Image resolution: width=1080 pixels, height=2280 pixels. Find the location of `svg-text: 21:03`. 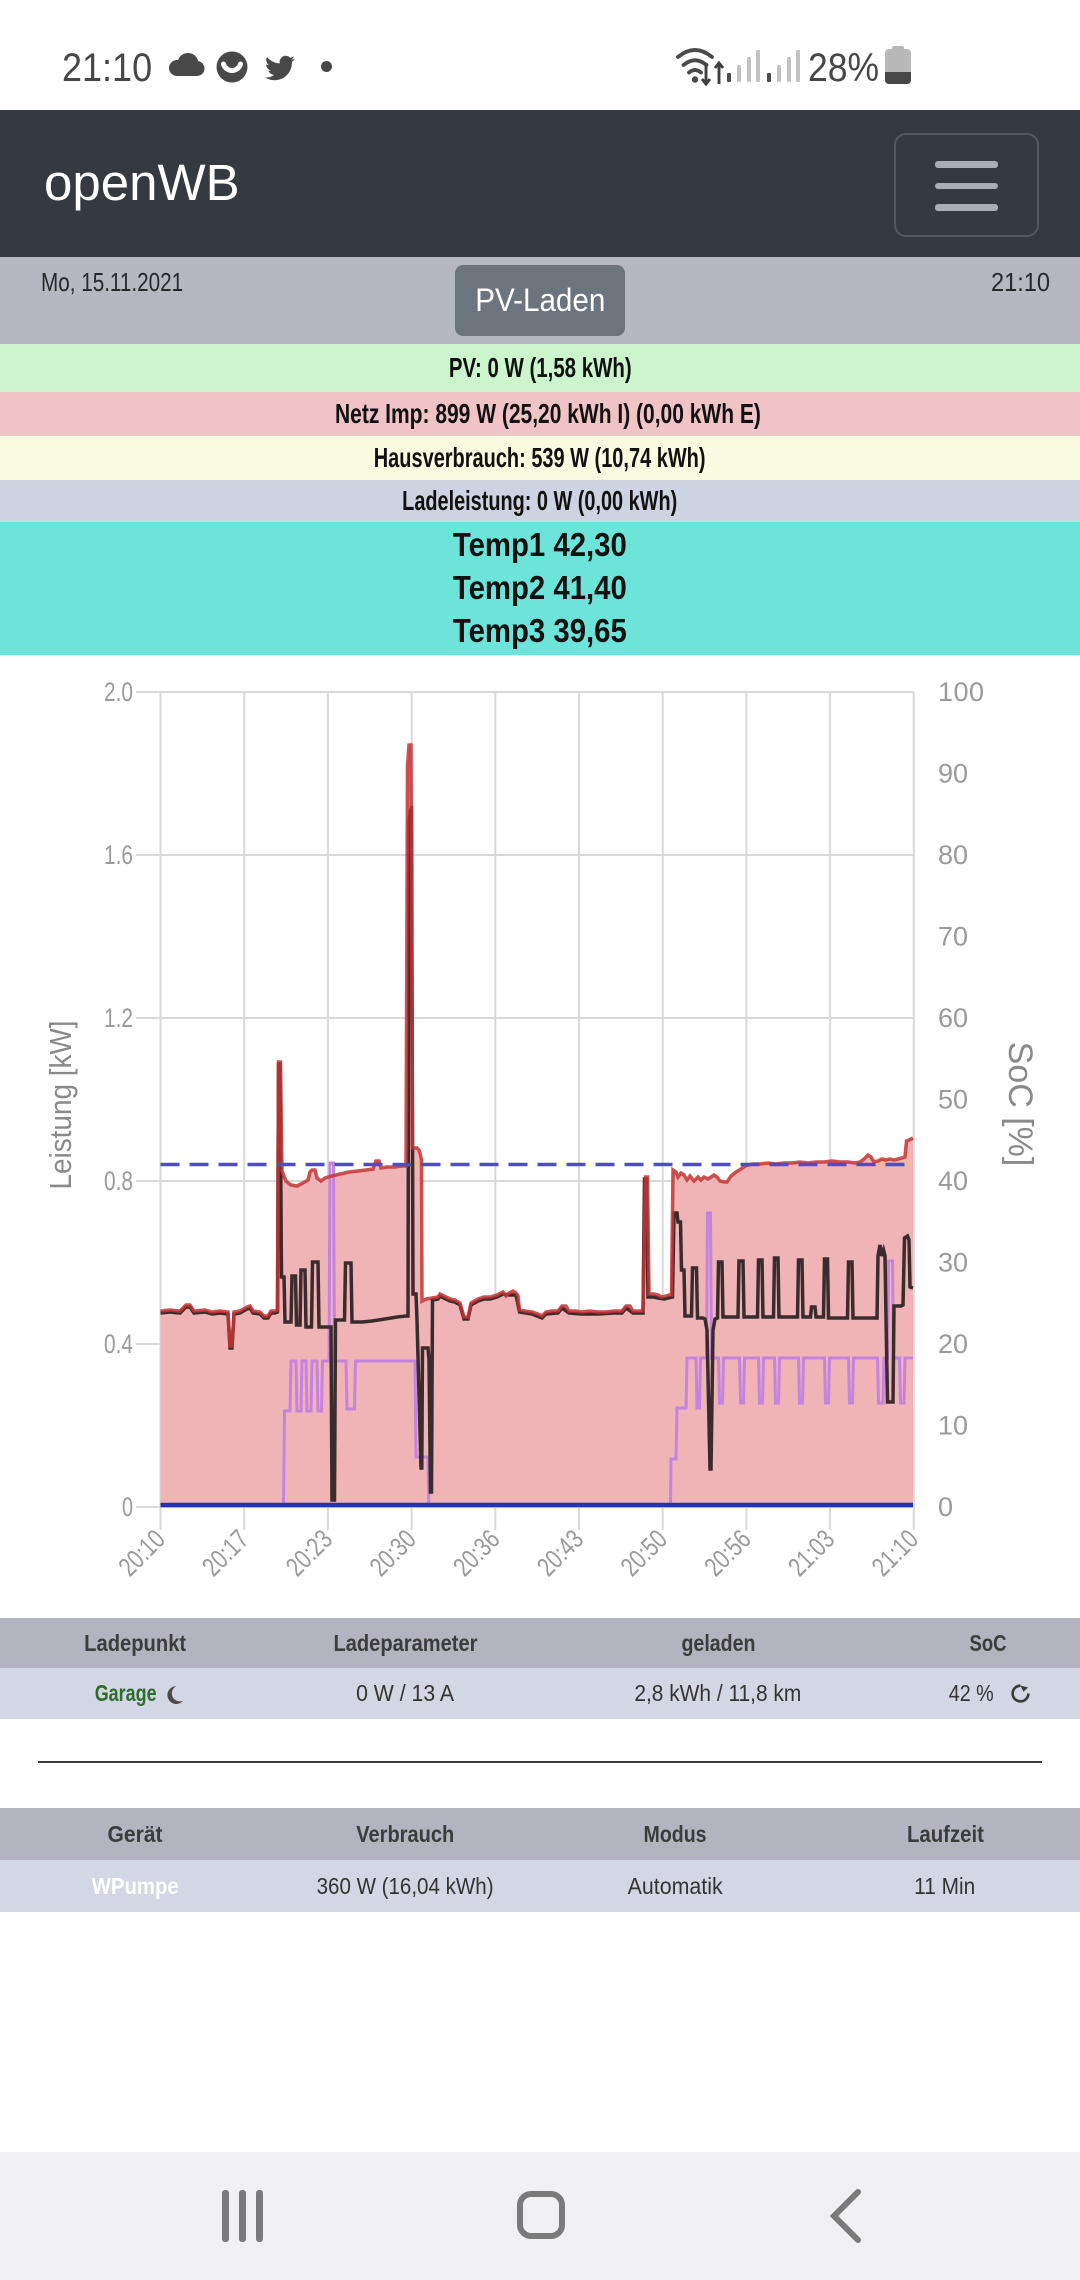

svg-text: 21:03 is located at coordinates (811, 1553).